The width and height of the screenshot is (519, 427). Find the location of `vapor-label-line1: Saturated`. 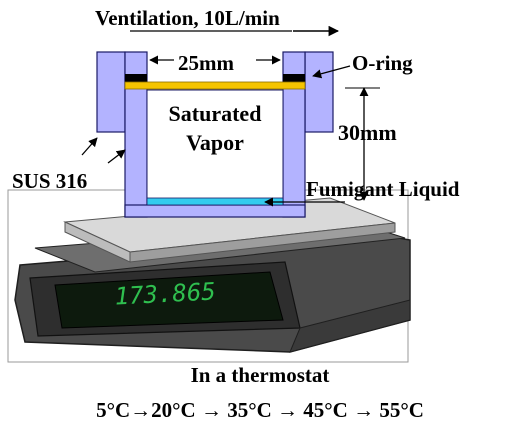

vapor-label-line1: Saturated is located at coordinates (215, 113).